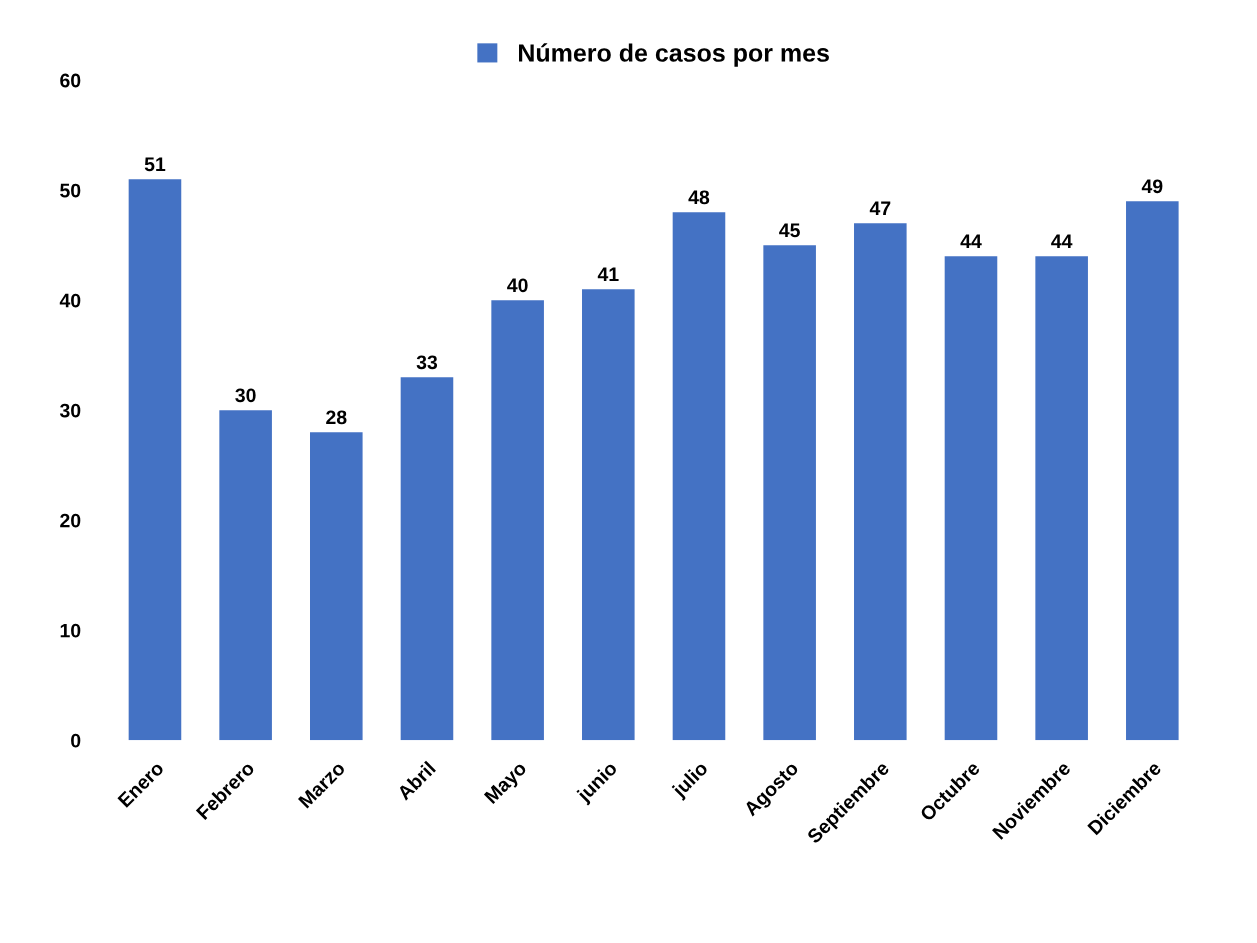 The height and width of the screenshot is (943, 1257). What do you see at coordinates (789, 230) in the screenshot?
I see `data-label: 45` at bounding box center [789, 230].